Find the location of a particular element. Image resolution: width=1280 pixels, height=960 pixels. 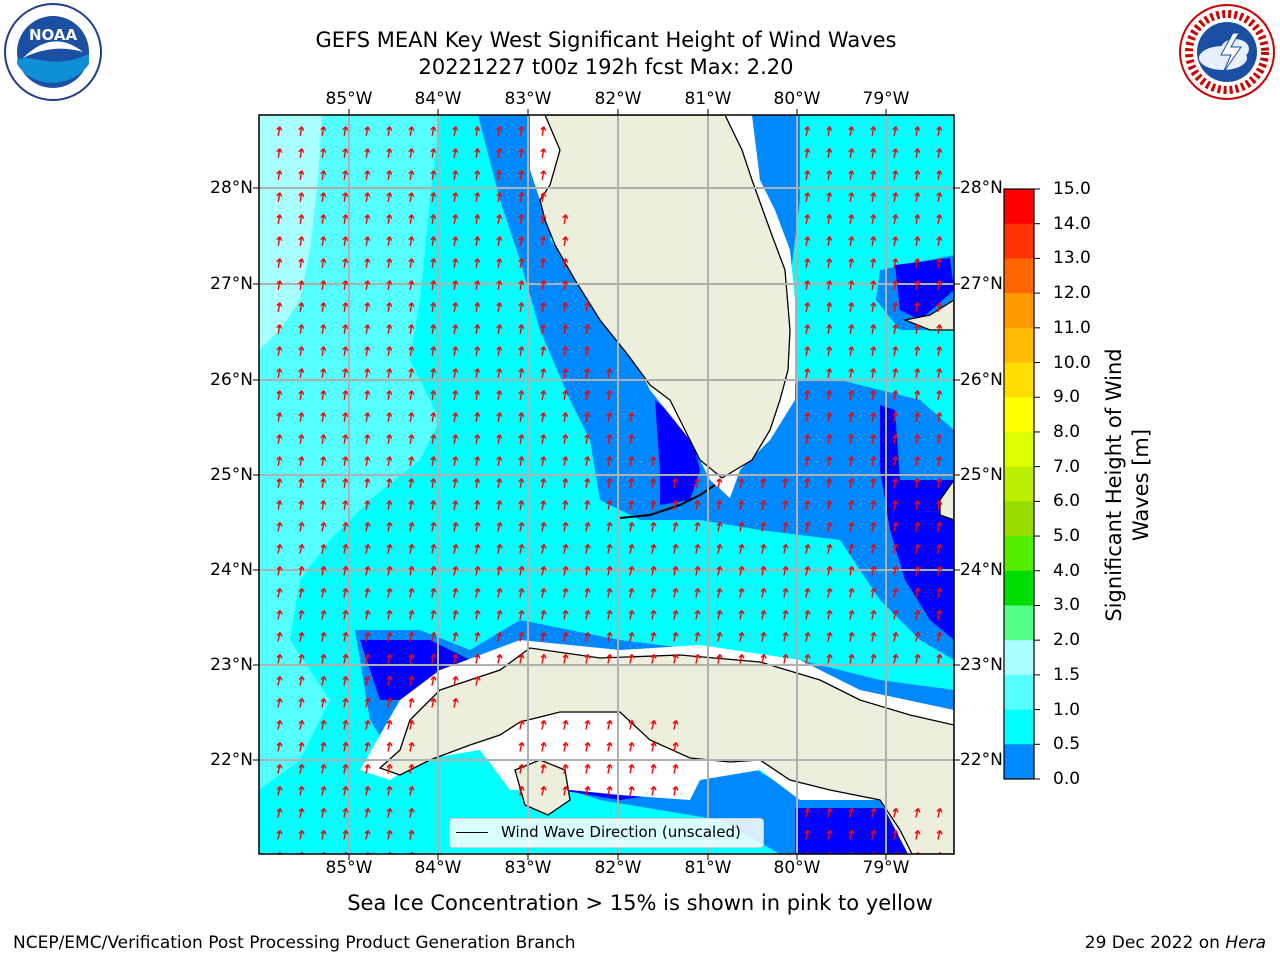

lon-tick-top: 82°W is located at coordinates (618, 99).